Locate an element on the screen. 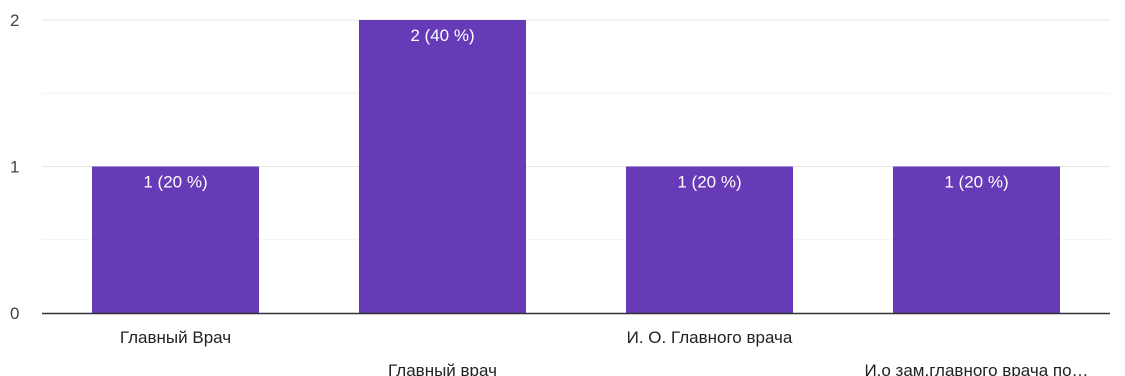 Image resolution: width=1125 pixels, height=376 pixels. y-tick-label: 0 is located at coordinates (14, 313).